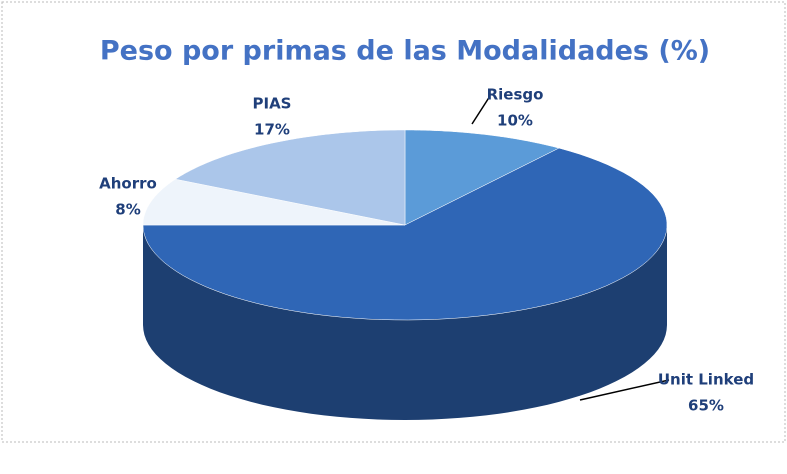 This screenshot has height=474, width=787. Describe the element at coordinates (272, 104) in the screenshot. I see `data-label-name: PIAS` at that location.